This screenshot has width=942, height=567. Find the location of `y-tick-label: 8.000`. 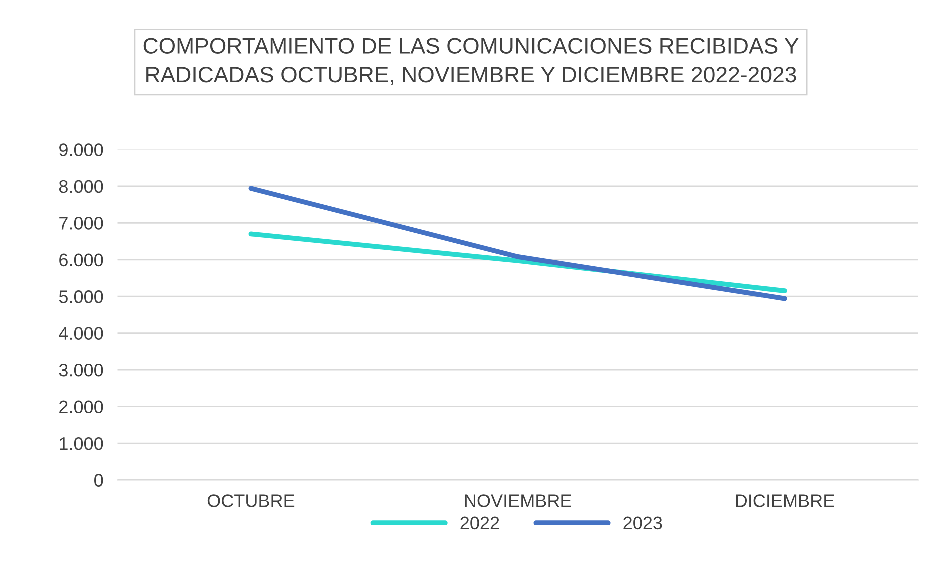

y-tick-label: 8.000 is located at coordinates (81, 187).